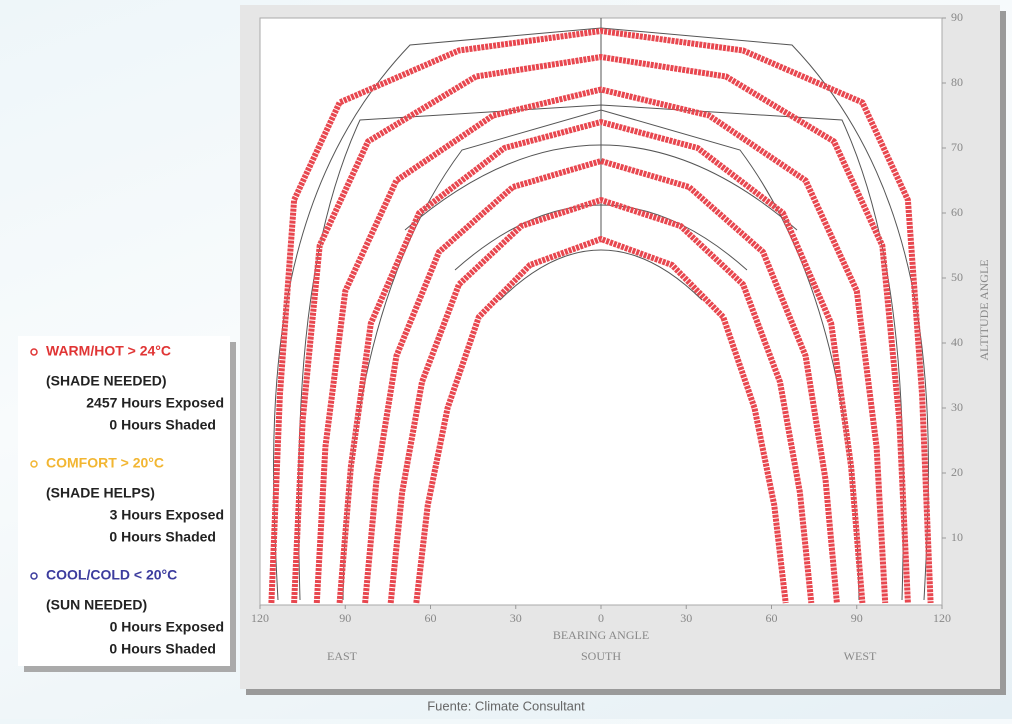 The image size is (1012, 724). I want to click on y-tick-label: 90, so click(957, 17).